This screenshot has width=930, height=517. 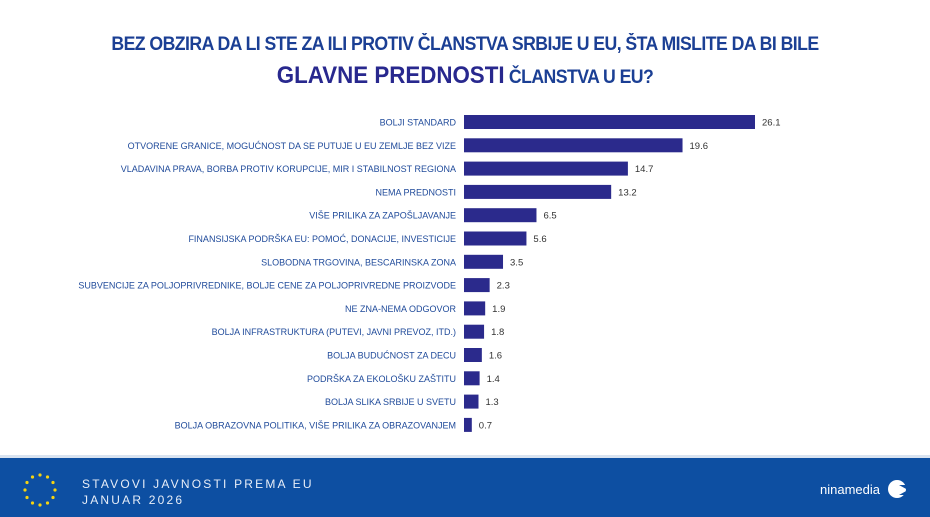 What do you see at coordinates (495, 356) in the screenshot?
I see `value-label: 1.6` at bounding box center [495, 356].